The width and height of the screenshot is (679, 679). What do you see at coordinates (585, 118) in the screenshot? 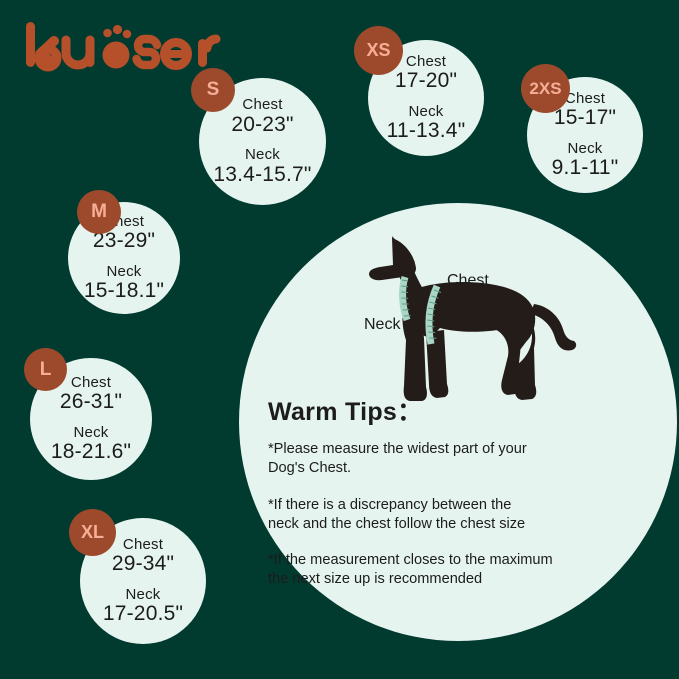
I see `chest-value: 15-17"` at bounding box center [585, 118].